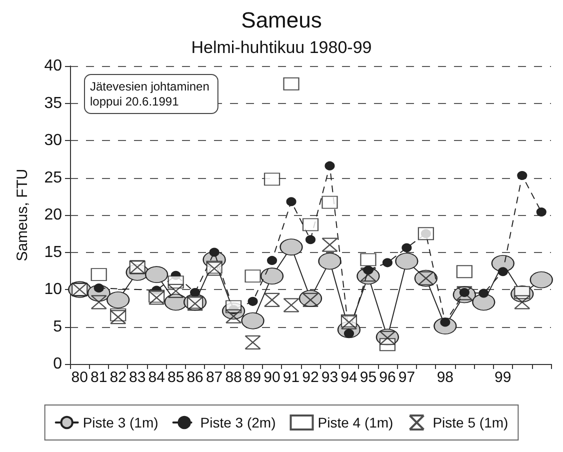 Image resolution: width=563 pixels, height=452 pixels. I want to click on x-tick-label: 82, so click(118, 377).